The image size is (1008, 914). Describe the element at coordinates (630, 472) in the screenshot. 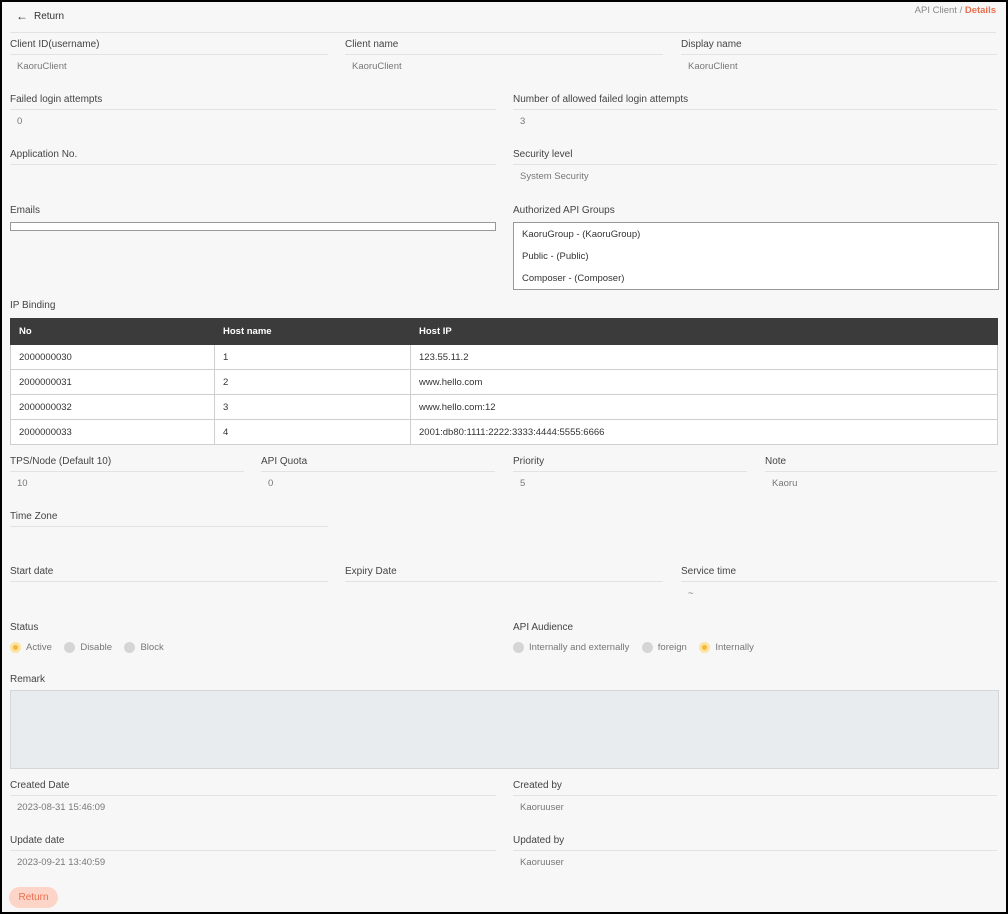

I see `field-priority: Priority 5` at that location.